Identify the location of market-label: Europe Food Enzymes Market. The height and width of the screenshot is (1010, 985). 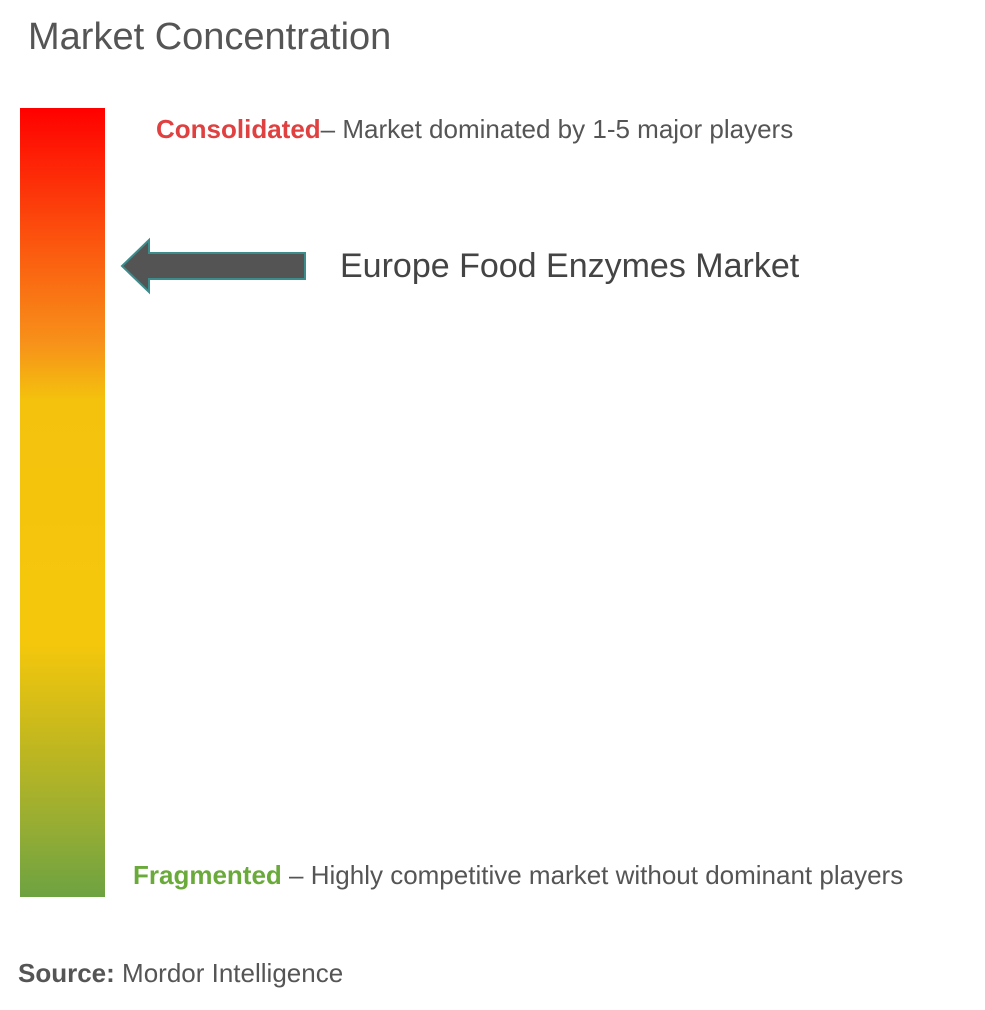
(570, 266).